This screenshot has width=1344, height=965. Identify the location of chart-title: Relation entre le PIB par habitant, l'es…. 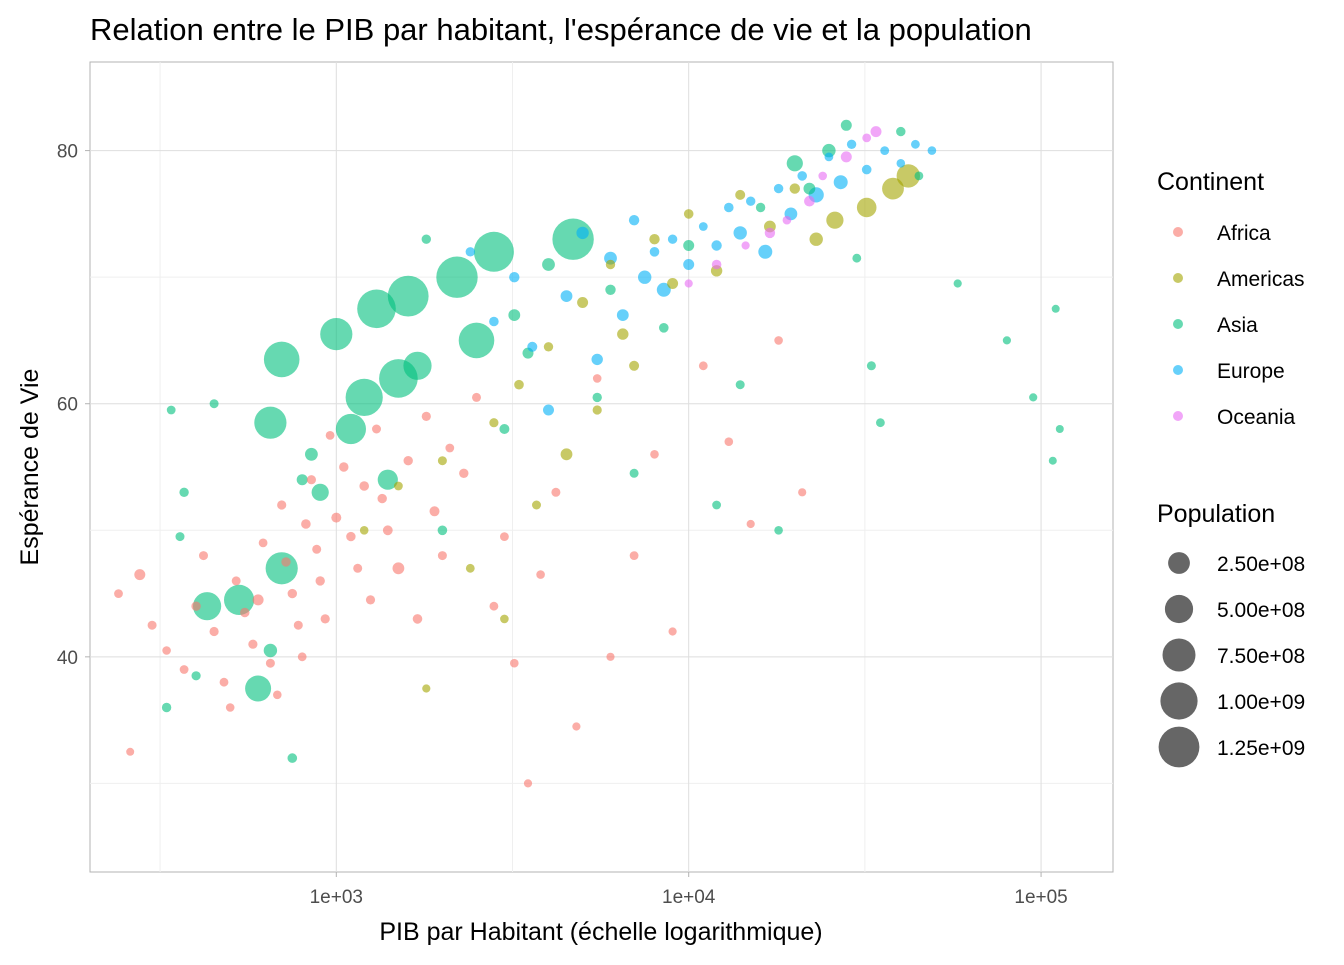
(561, 29).